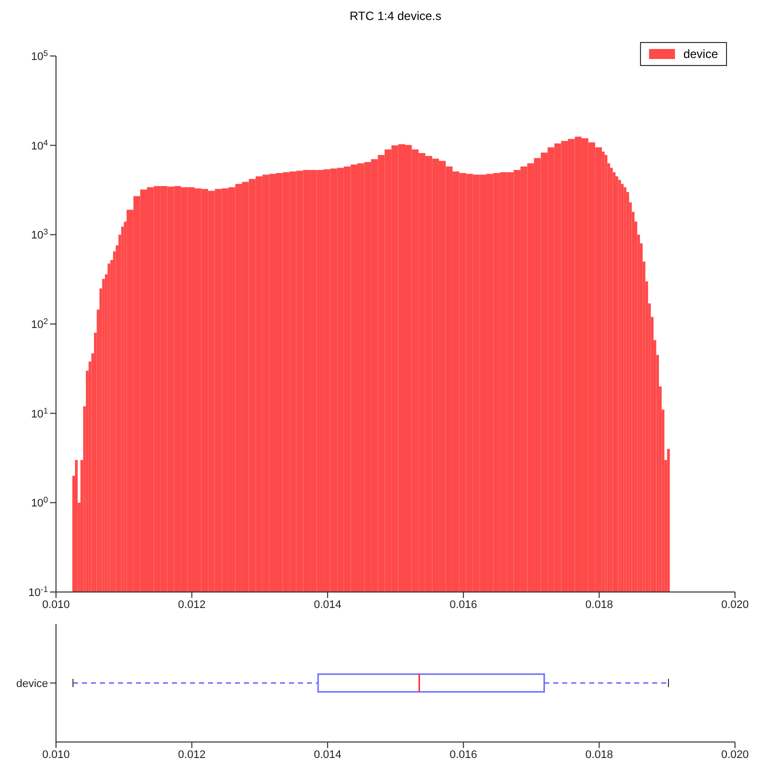  What do you see at coordinates (39, 323) in the screenshot?
I see `y-tick-label: 10$^{2}$` at bounding box center [39, 323].